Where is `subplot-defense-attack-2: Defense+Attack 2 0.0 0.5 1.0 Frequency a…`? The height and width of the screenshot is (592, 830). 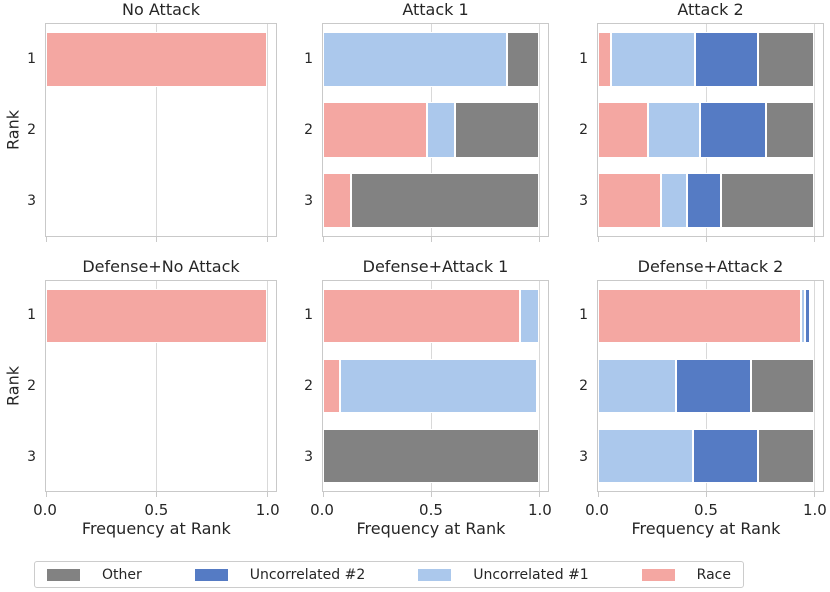 subplot-defense-attack-2: Defense+Attack 2 0.0 0.5 1.0 Frequency a… is located at coordinates (703, 397).